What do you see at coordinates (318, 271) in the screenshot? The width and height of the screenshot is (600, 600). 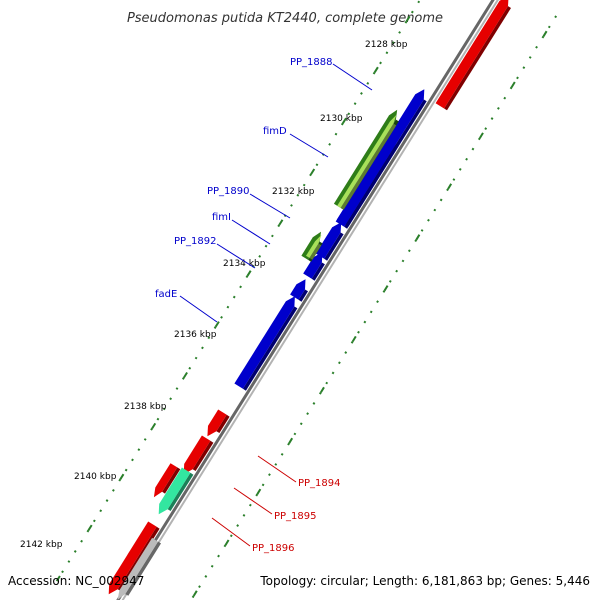 I see `forward-gene-fimI-side` at bounding box center [318, 271].